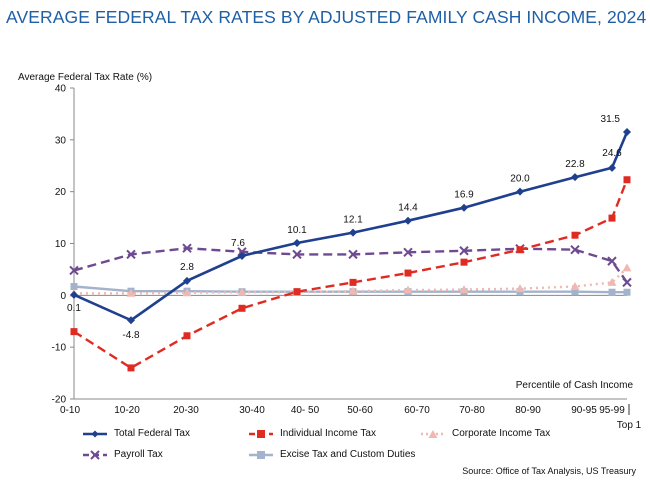 Image resolution: width=650 pixels, height=497 pixels. Describe the element at coordinates (127, 410) in the screenshot. I see `x-tick-label: 10-20` at that location.